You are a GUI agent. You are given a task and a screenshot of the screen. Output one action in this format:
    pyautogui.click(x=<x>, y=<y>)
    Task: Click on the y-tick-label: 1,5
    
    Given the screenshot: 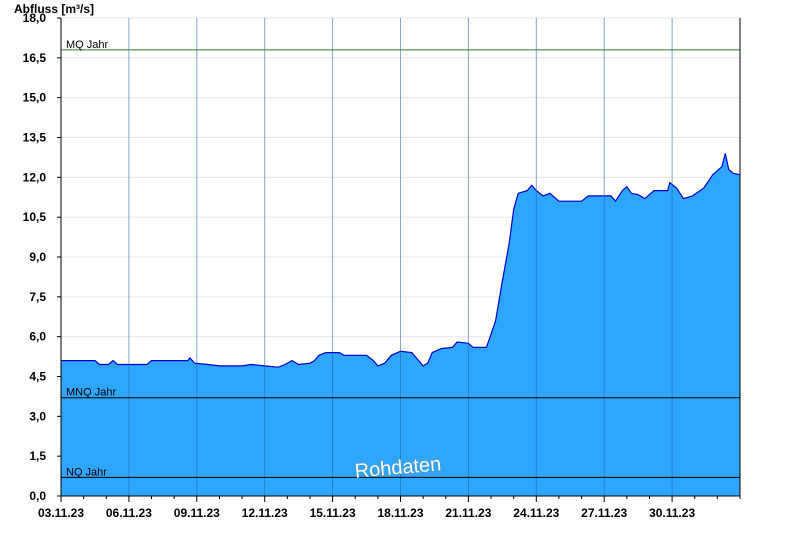 What is the action you would take?
    pyautogui.click(x=37, y=456)
    